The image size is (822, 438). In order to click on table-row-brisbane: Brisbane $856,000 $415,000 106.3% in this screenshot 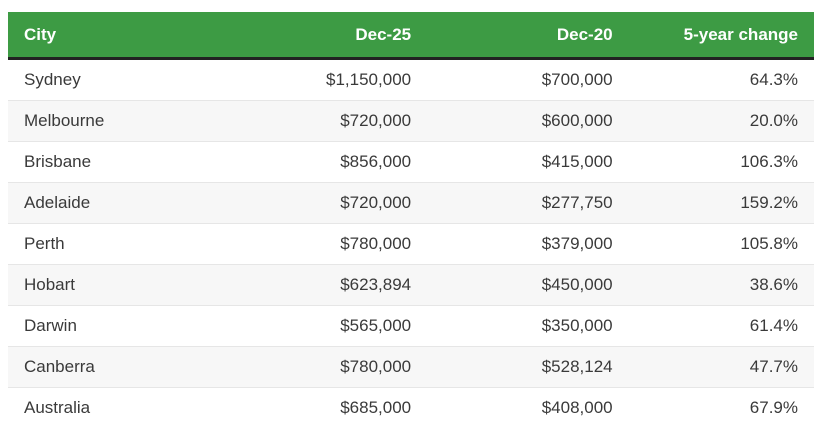, I will do `click(411, 162)`.